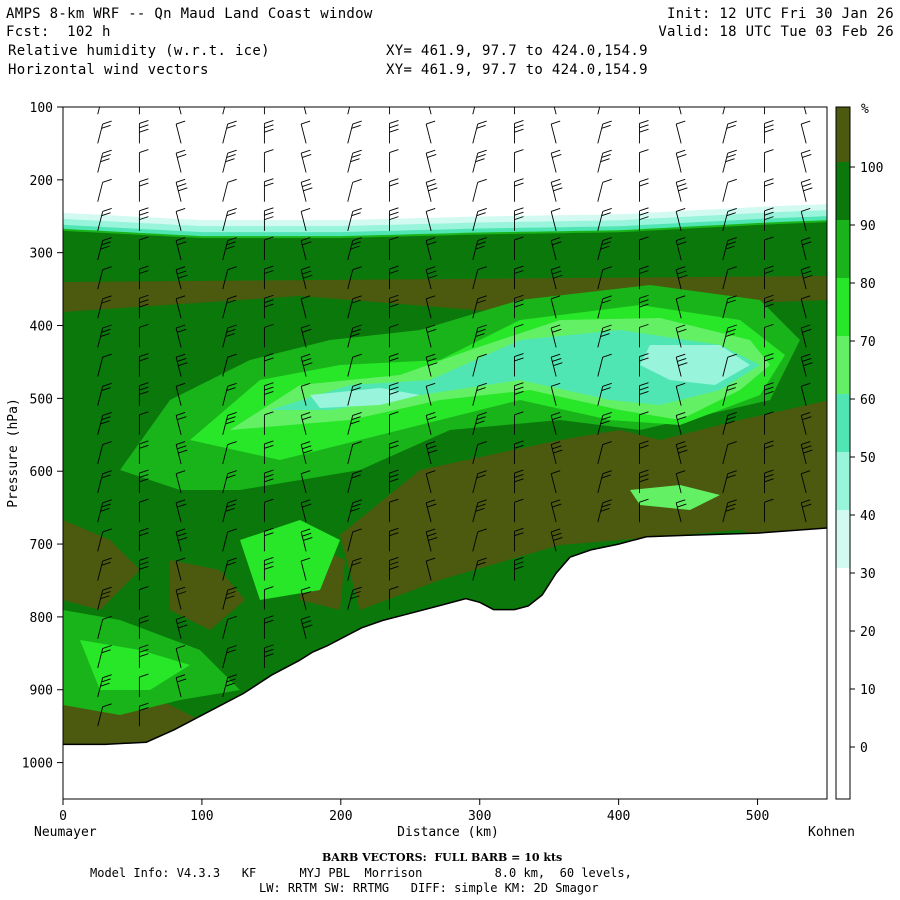  I want to click on valid-time: Valid: 18 UTC Tue 03 Feb 26, so click(776, 32).